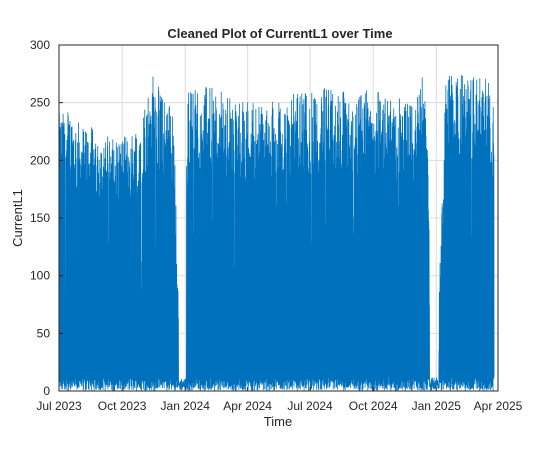 The width and height of the screenshot is (543, 453). Describe the element at coordinates (44, 333) in the screenshot. I see `y-tick-label: 50` at that location.